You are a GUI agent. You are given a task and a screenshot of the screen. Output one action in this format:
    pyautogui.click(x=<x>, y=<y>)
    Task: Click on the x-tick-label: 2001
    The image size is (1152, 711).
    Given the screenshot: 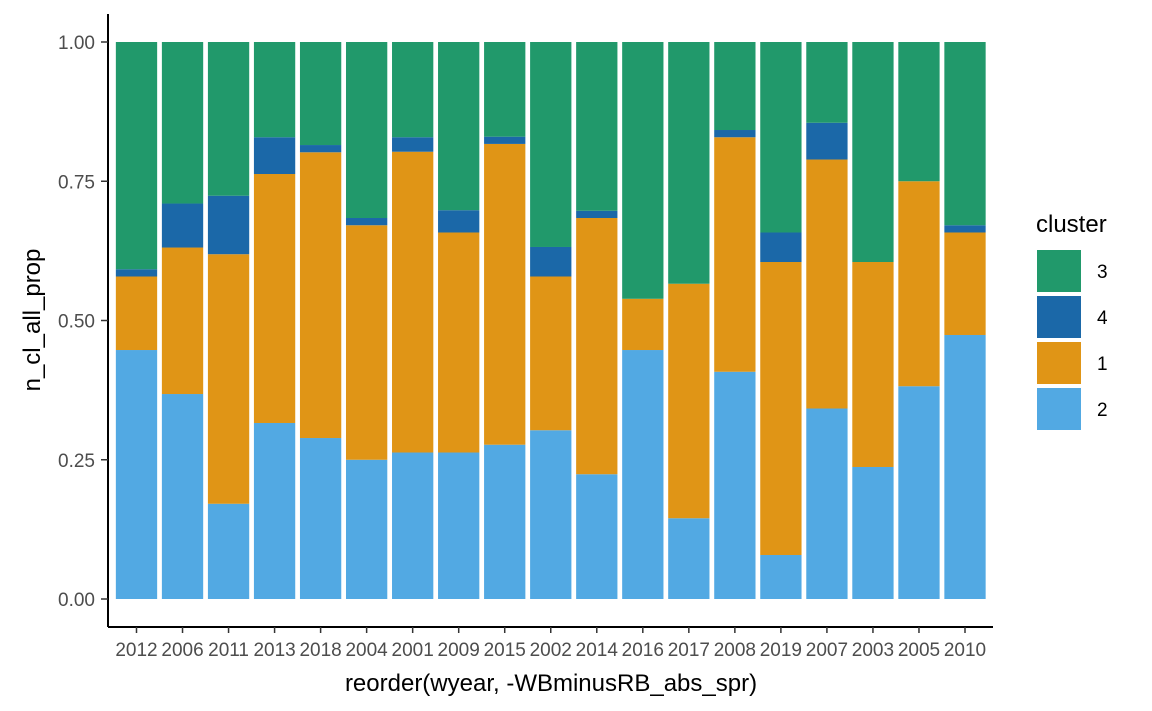 What is the action you would take?
    pyautogui.click(x=413, y=650)
    